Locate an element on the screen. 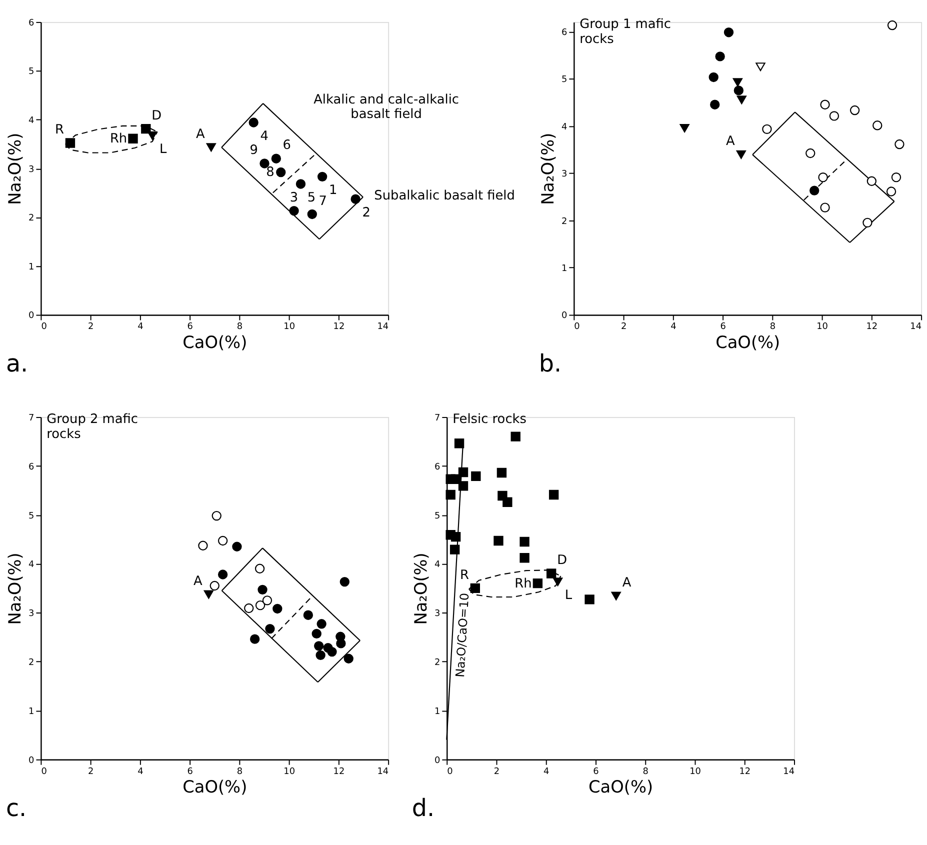  chart-title: Felsic rocks is located at coordinates (489, 419).